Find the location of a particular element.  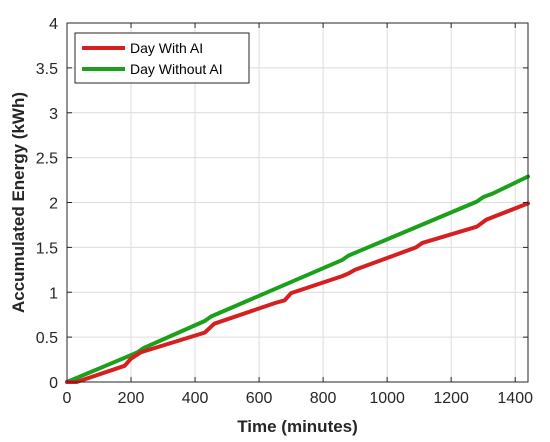

x-tick-label: 200 is located at coordinates (131, 398).